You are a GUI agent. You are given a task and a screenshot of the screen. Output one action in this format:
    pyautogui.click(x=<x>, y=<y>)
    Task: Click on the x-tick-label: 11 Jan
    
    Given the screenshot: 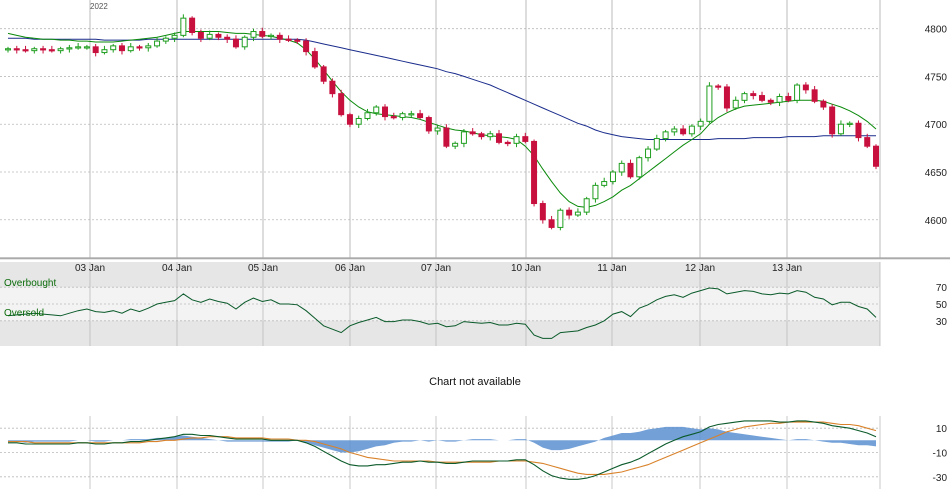 What is the action you would take?
    pyautogui.click(x=611, y=268)
    